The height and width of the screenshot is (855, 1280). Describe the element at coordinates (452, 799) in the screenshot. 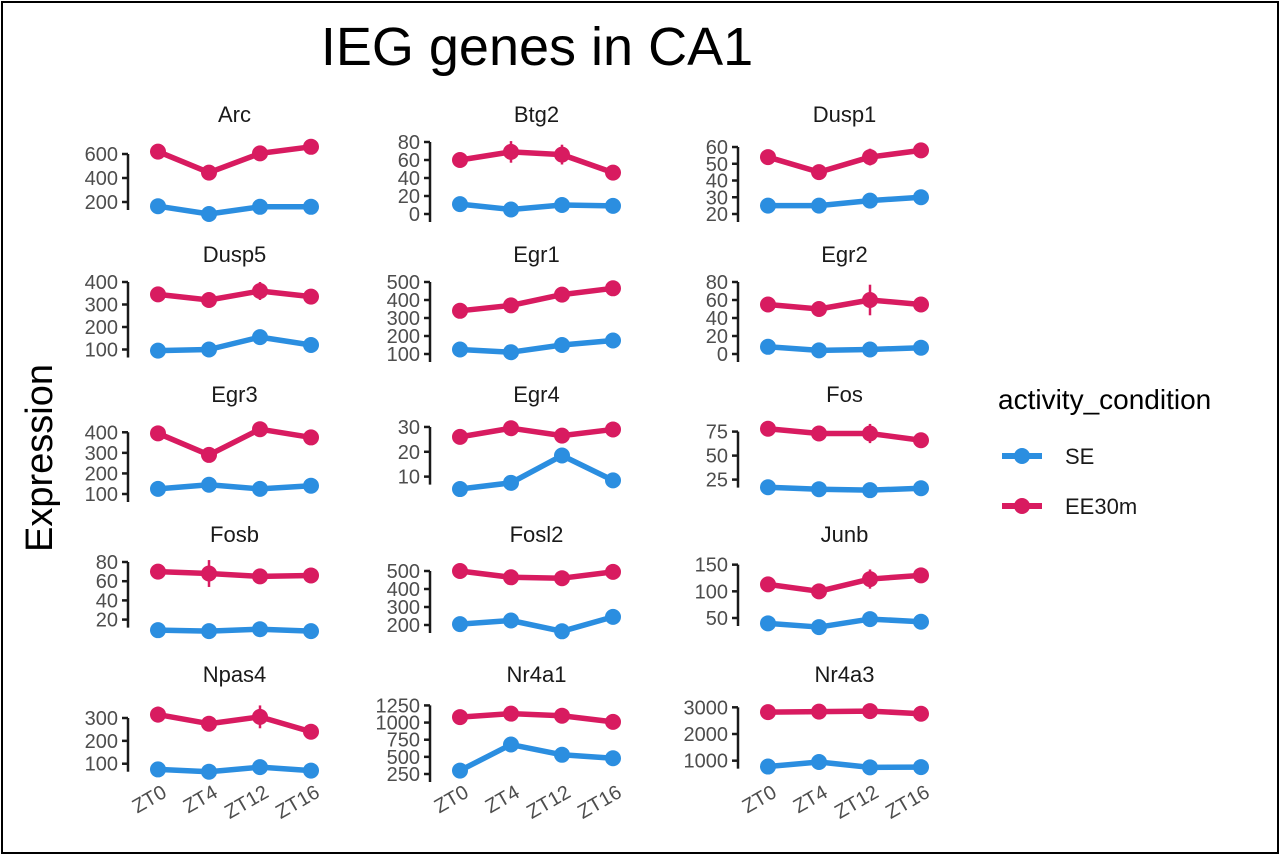

I see `x-tick-label-nr4a1: ZT0` at that location.